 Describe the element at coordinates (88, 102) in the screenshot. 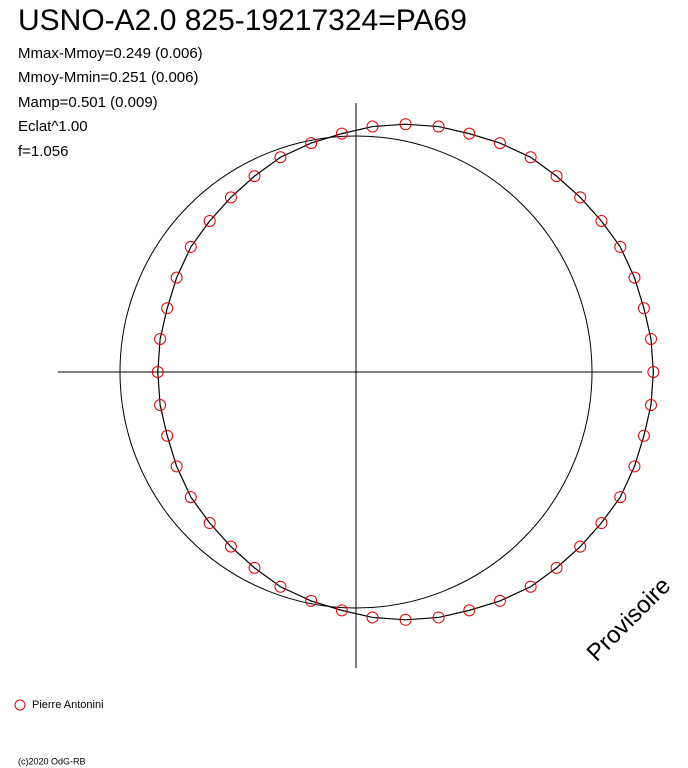

I see `annotation: Mamp=0.501 (0.009)` at that location.